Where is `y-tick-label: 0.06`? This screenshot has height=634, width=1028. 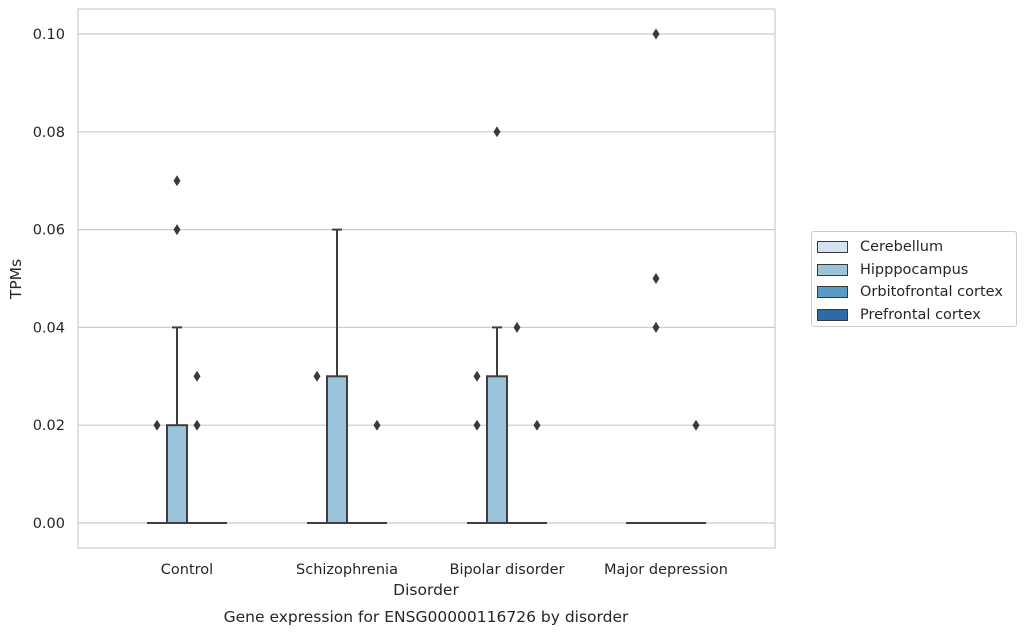 y-tick-label: 0.06 is located at coordinates (49, 231).